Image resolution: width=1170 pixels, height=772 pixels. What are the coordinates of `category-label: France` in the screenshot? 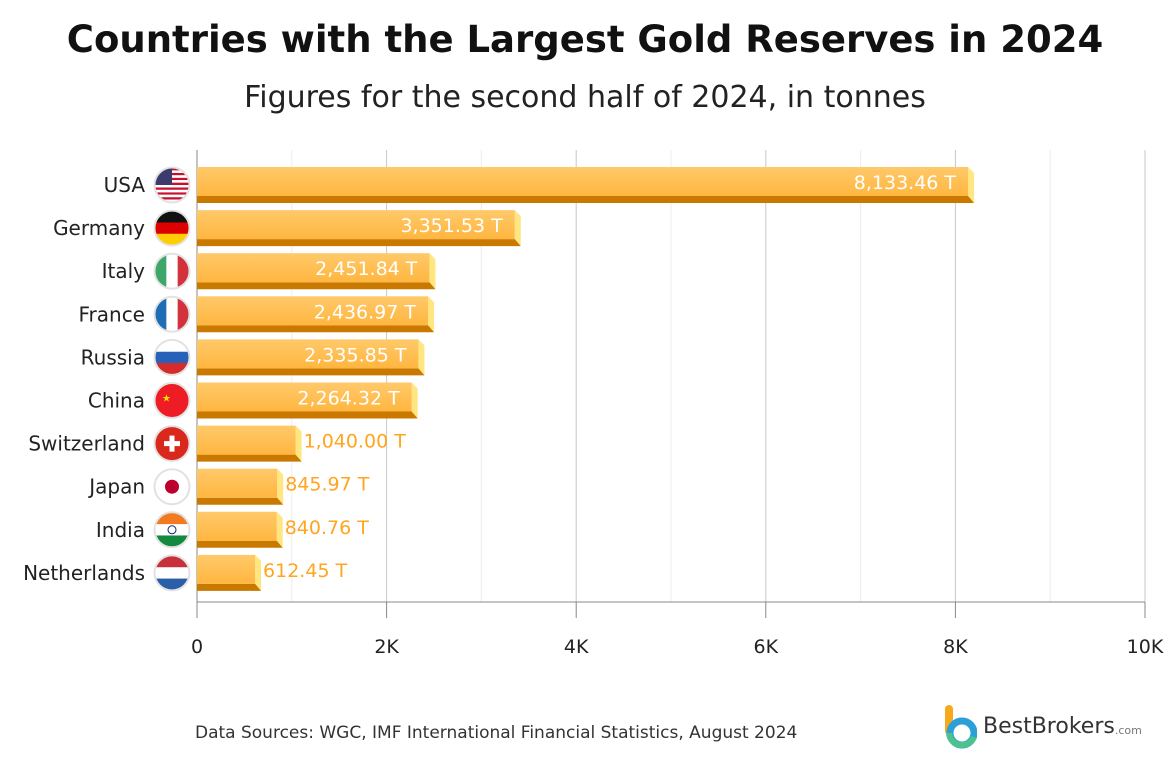 It's located at (111, 314).